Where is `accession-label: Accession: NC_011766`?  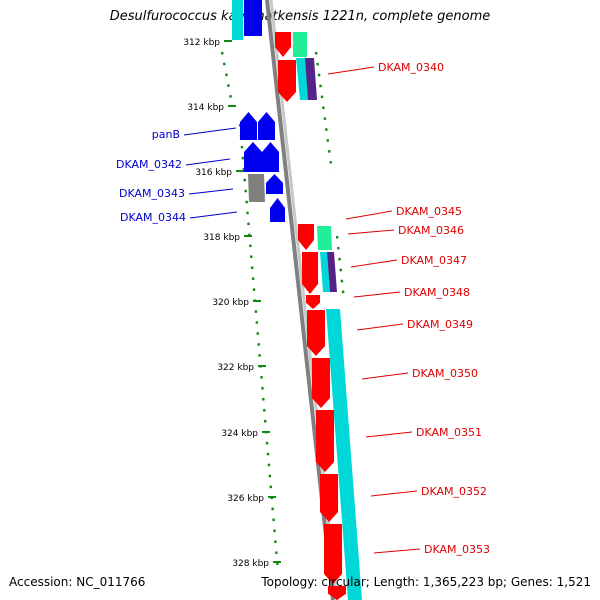
accession-label: Accession: NC_011766 is located at coordinates (77, 582).